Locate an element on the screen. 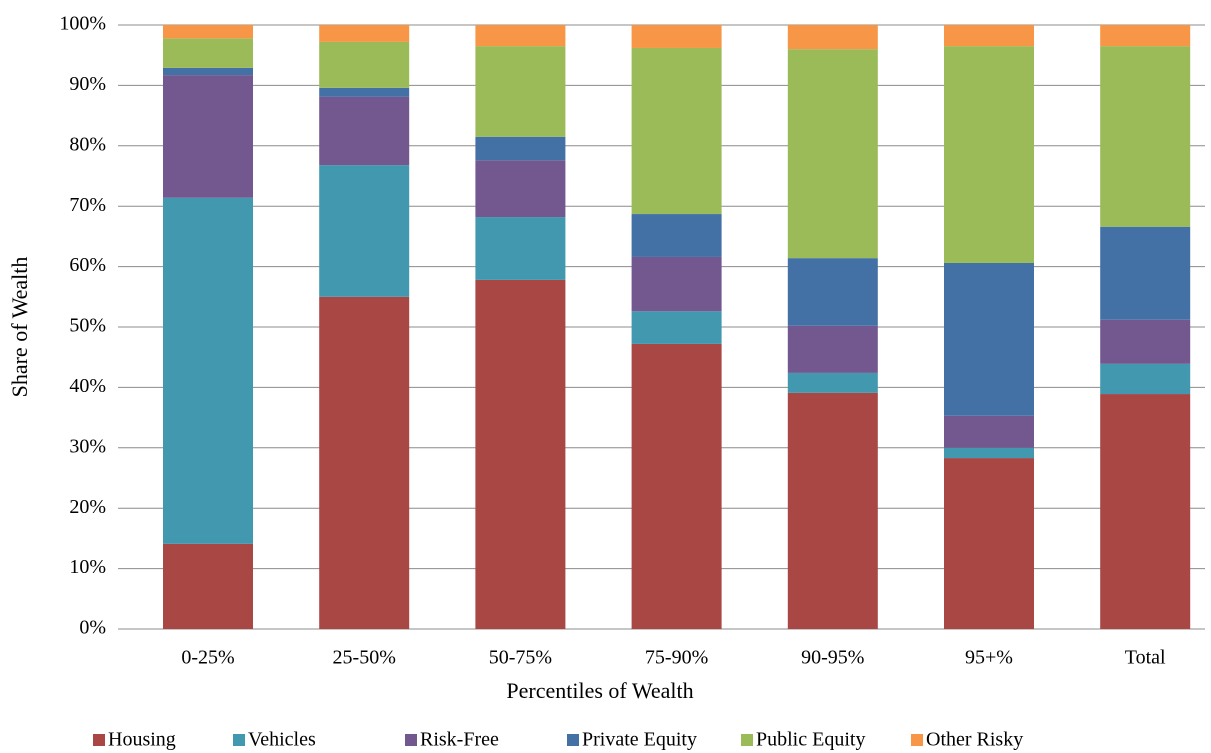 The width and height of the screenshot is (1211, 753). y-tick-label: 40% is located at coordinates (87, 386).